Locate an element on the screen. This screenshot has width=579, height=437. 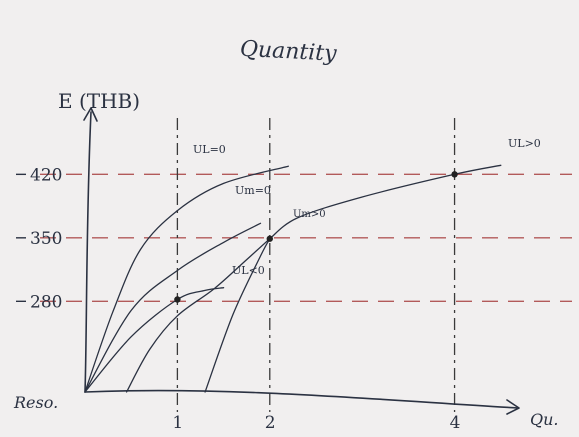
annotation-ul-eq-0: UL=0 is located at coordinates (209, 149).